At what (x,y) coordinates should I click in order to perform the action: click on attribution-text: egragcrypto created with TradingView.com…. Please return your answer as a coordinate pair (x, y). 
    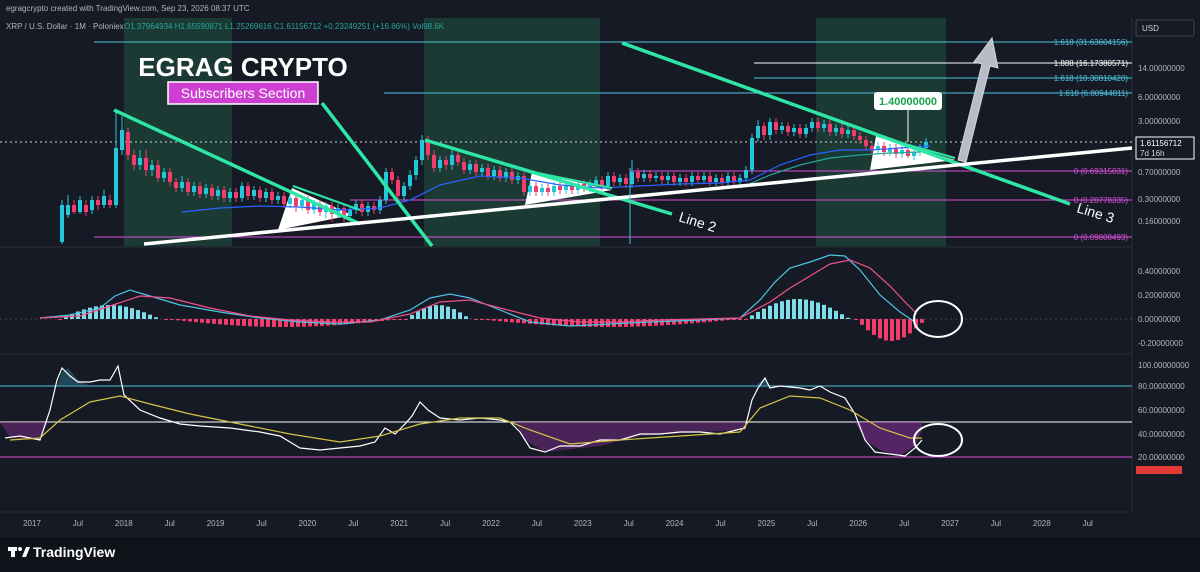
    Looking at the image, I should click on (128, 8).